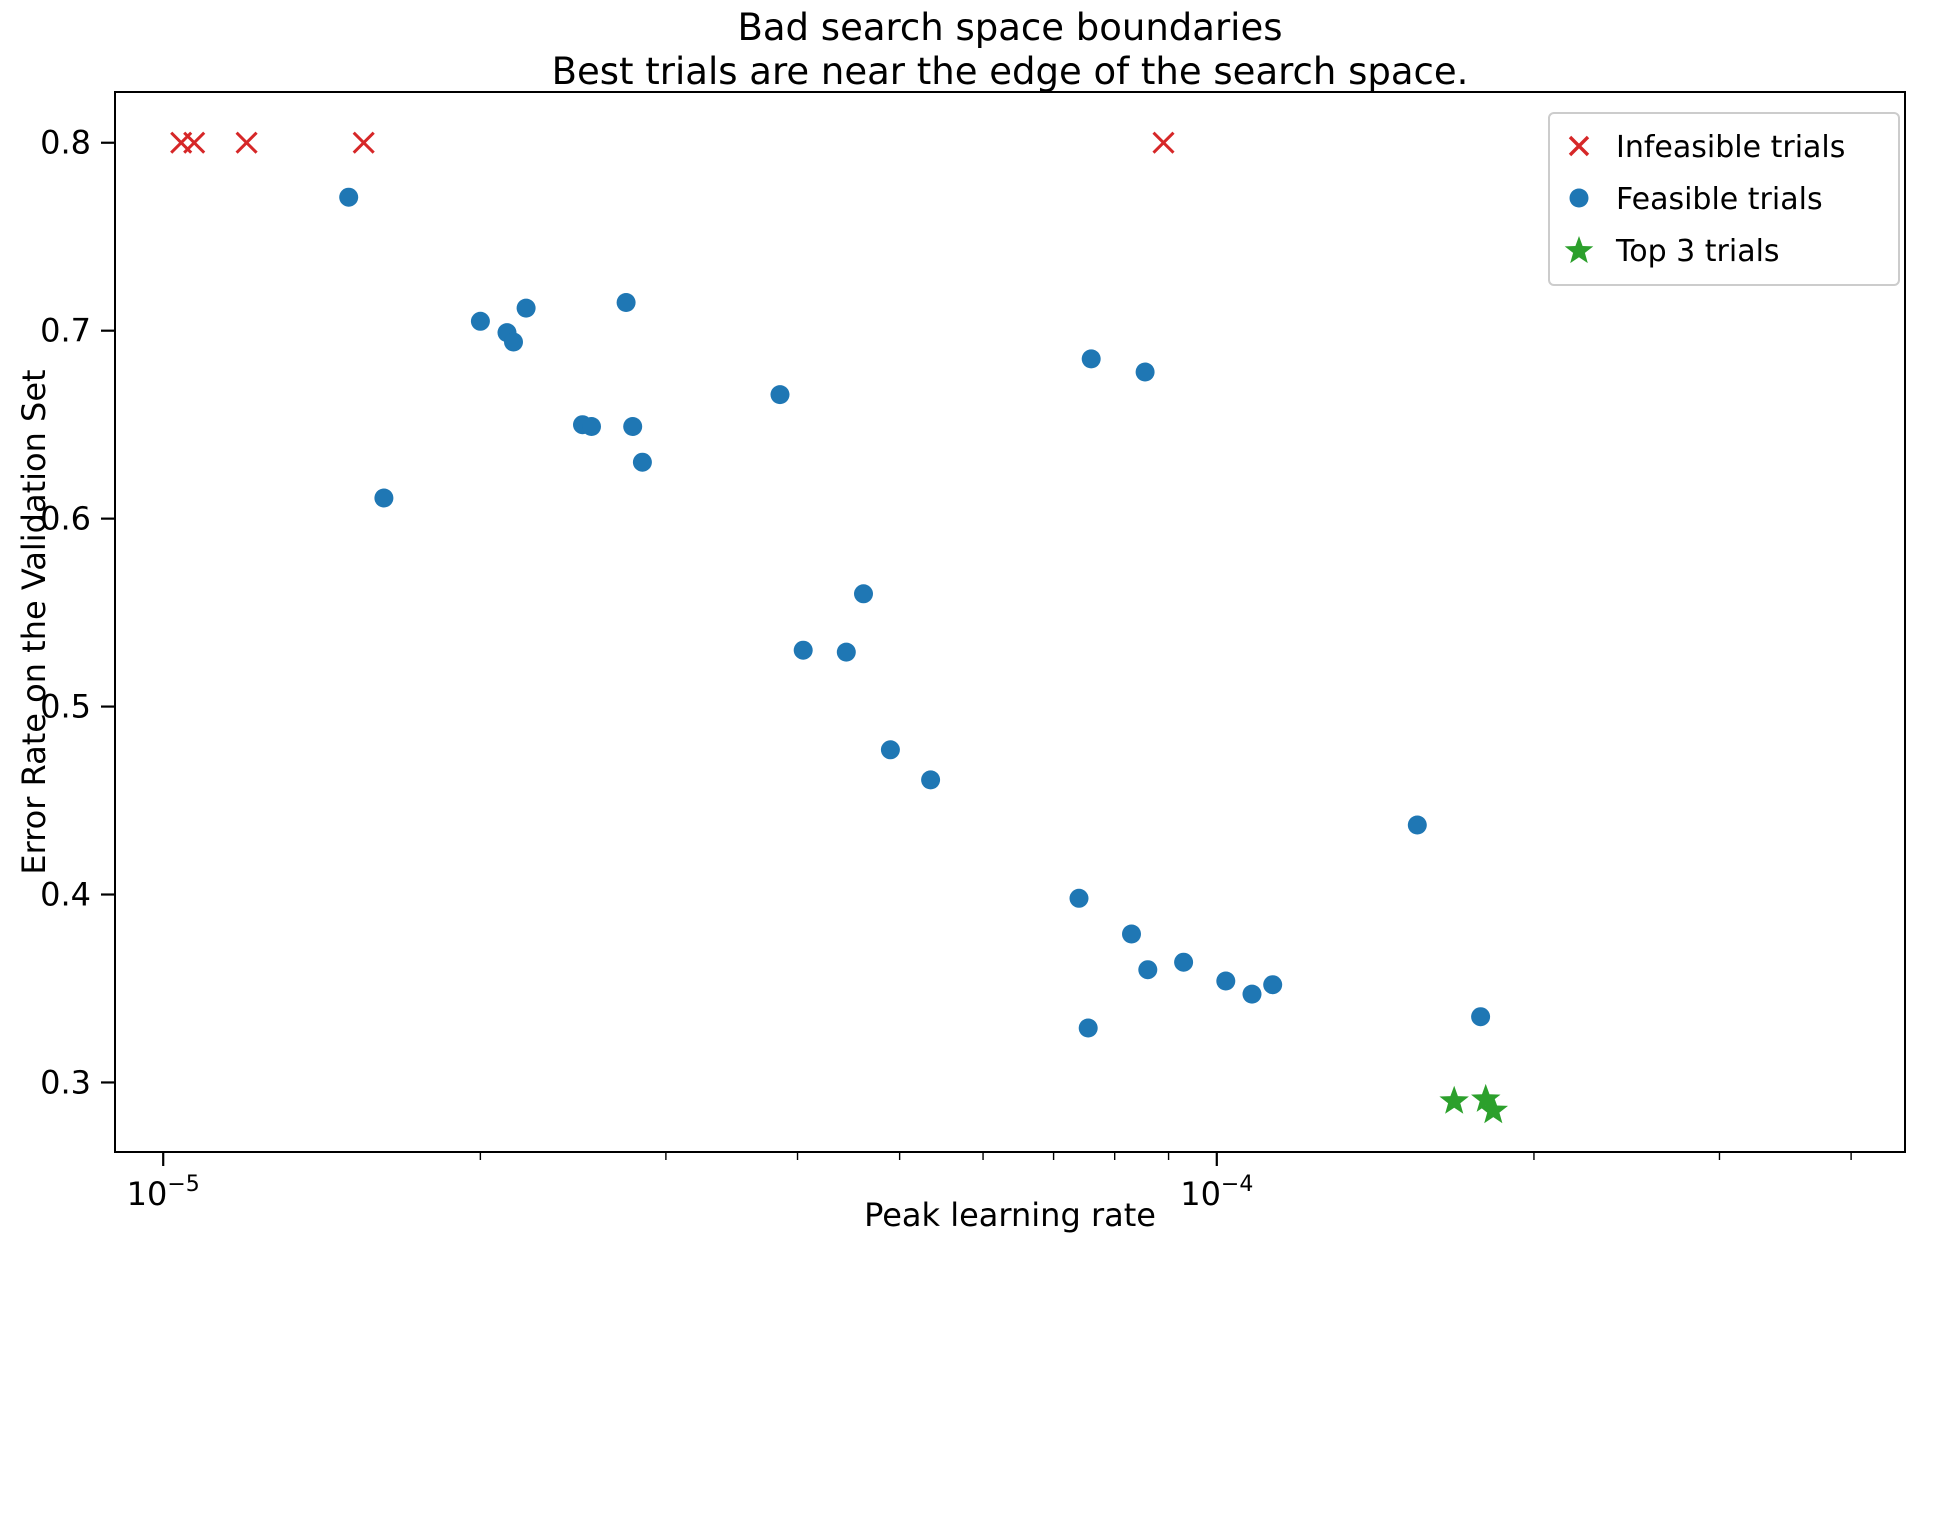 The image size is (1940, 1539). Describe the element at coordinates (1579, 198) in the screenshot. I see `circle-marker-icon` at that location.